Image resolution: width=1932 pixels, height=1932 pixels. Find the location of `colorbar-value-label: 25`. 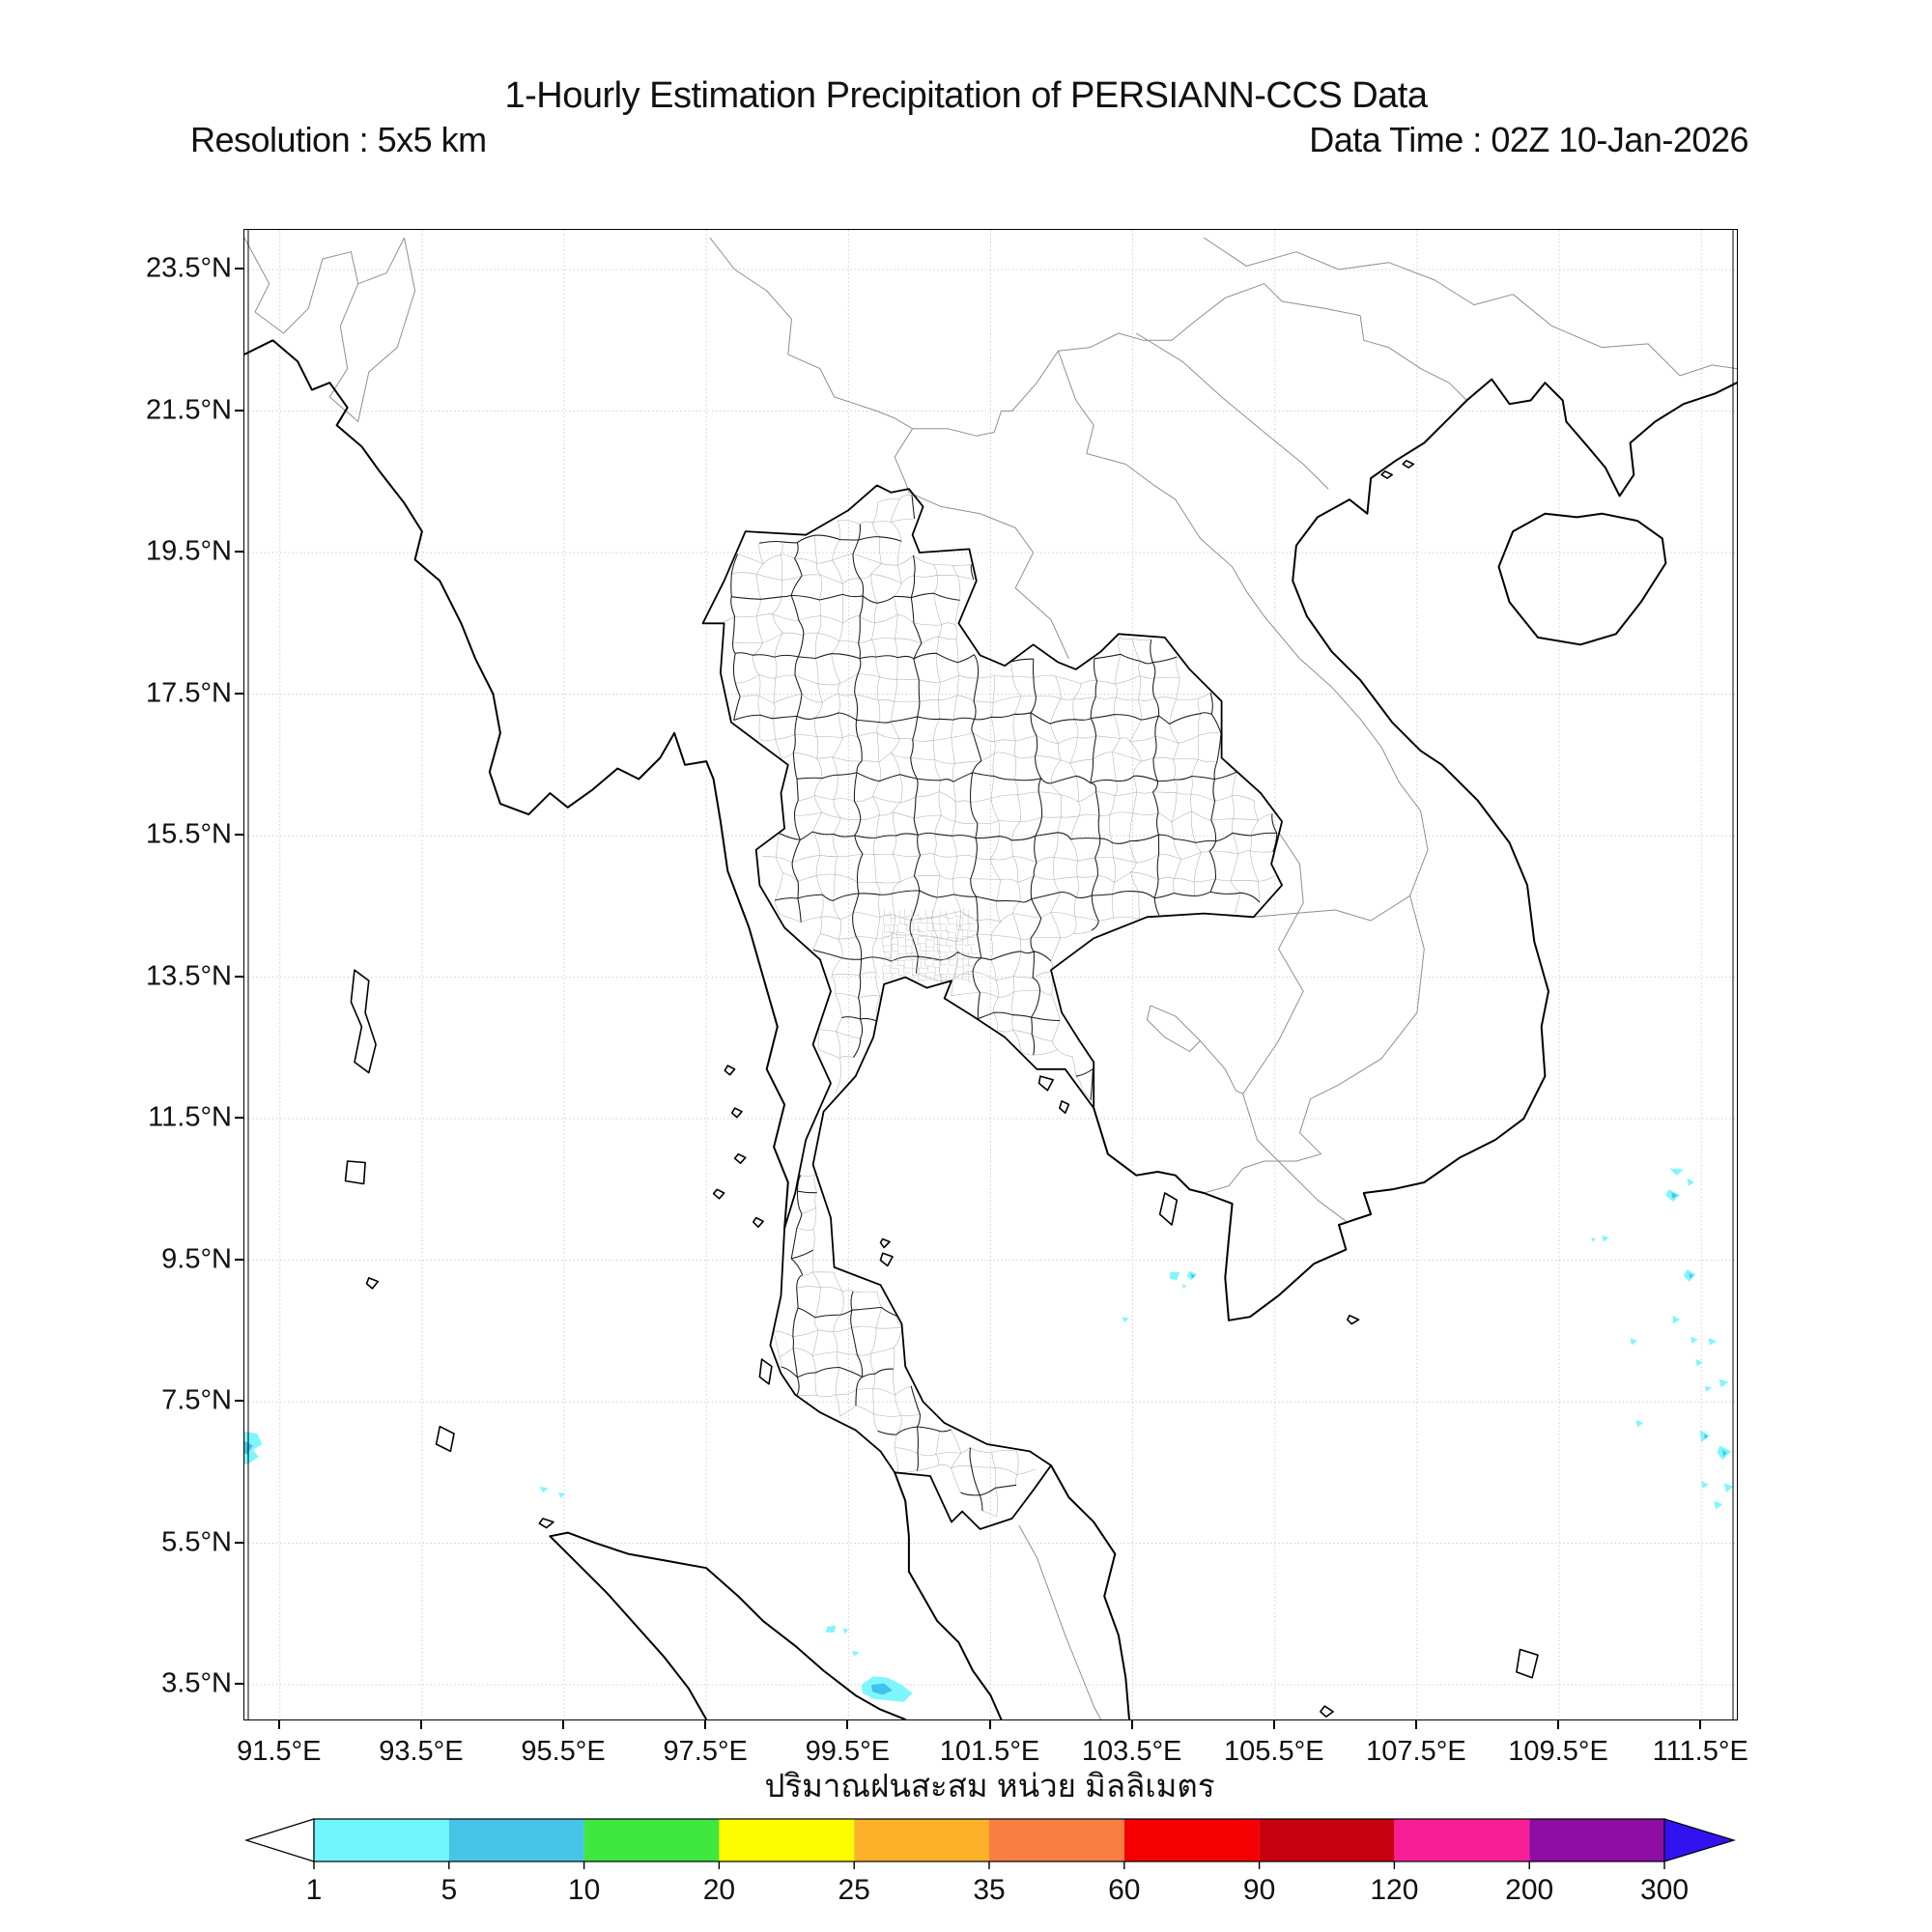

colorbar-value-label: 25 is located at coordinates (854, 1890).